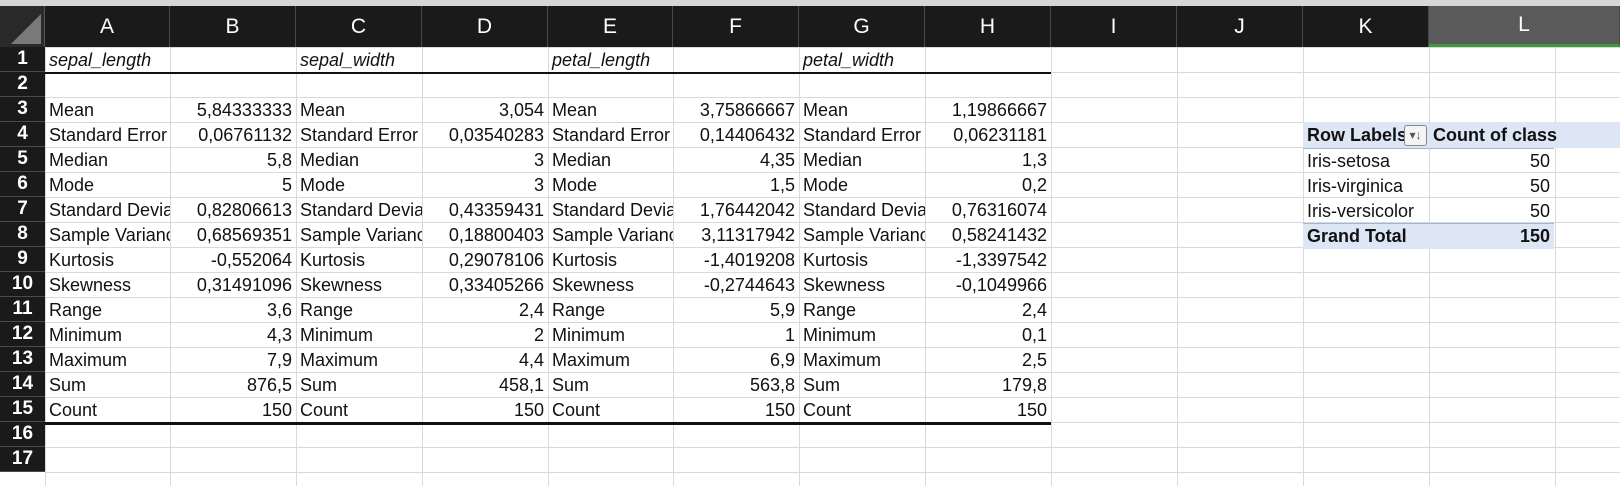  I want to click on pivot-row-label: Iris-versicolor, so click(1361, 211).